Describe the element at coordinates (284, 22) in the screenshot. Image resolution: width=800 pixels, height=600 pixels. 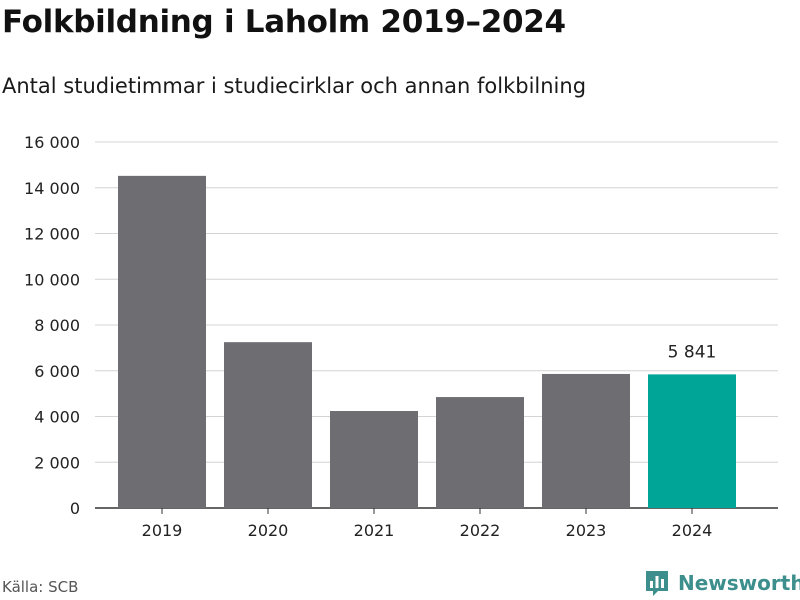
I see `chart-title: Folkbildning i Laholm 2019–2024` at that location.